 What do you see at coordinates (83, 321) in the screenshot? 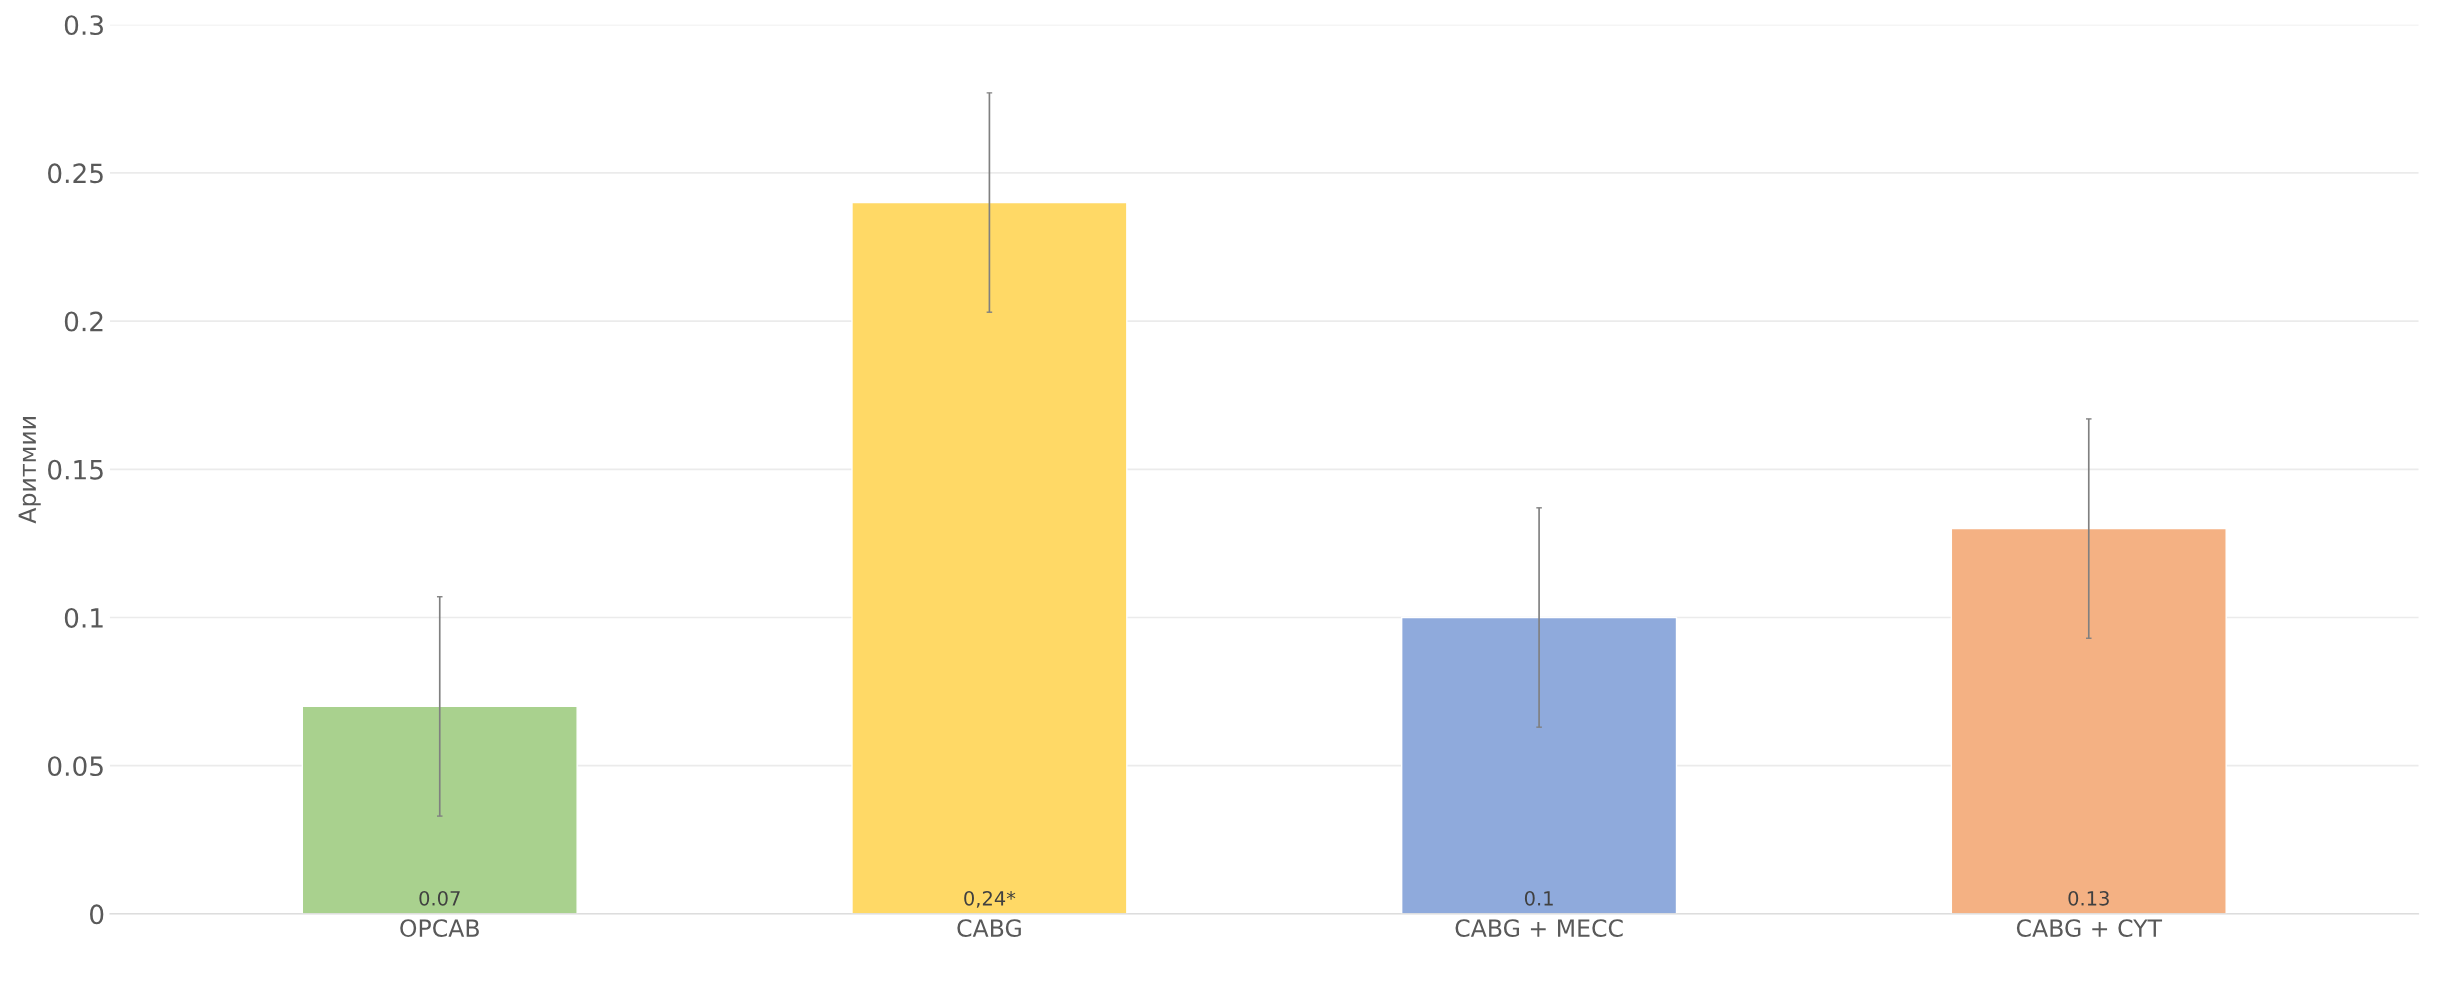
I see `y-tick-label: 0.2` at bounding box center [83, 321].